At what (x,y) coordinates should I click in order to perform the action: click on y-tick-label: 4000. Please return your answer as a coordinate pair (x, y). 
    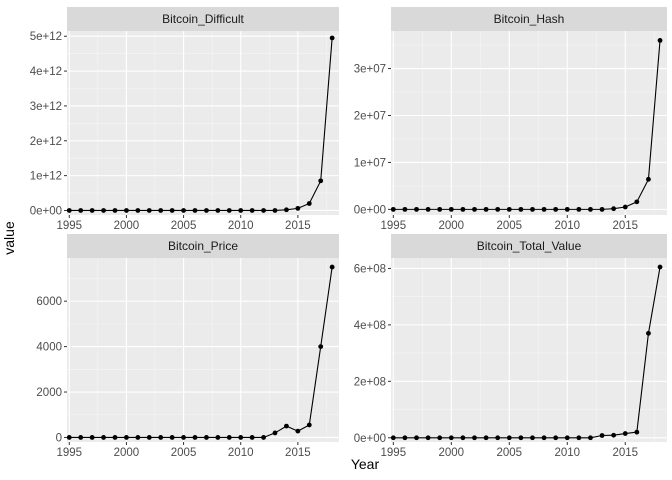
    Looking at the image, I should click on (49, 348).